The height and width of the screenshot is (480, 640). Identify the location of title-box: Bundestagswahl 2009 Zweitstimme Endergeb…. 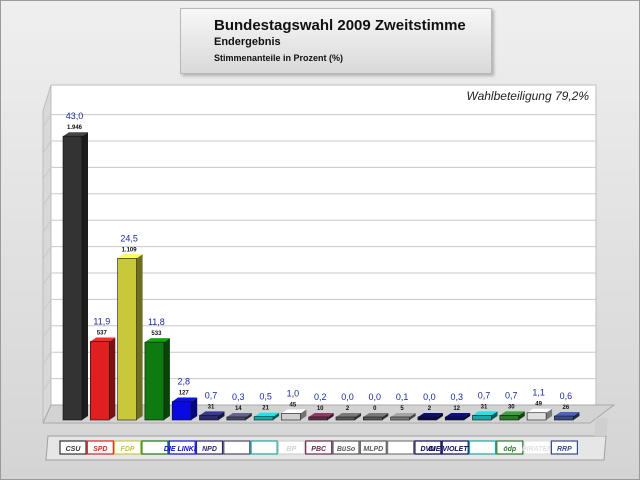
(336, 41).